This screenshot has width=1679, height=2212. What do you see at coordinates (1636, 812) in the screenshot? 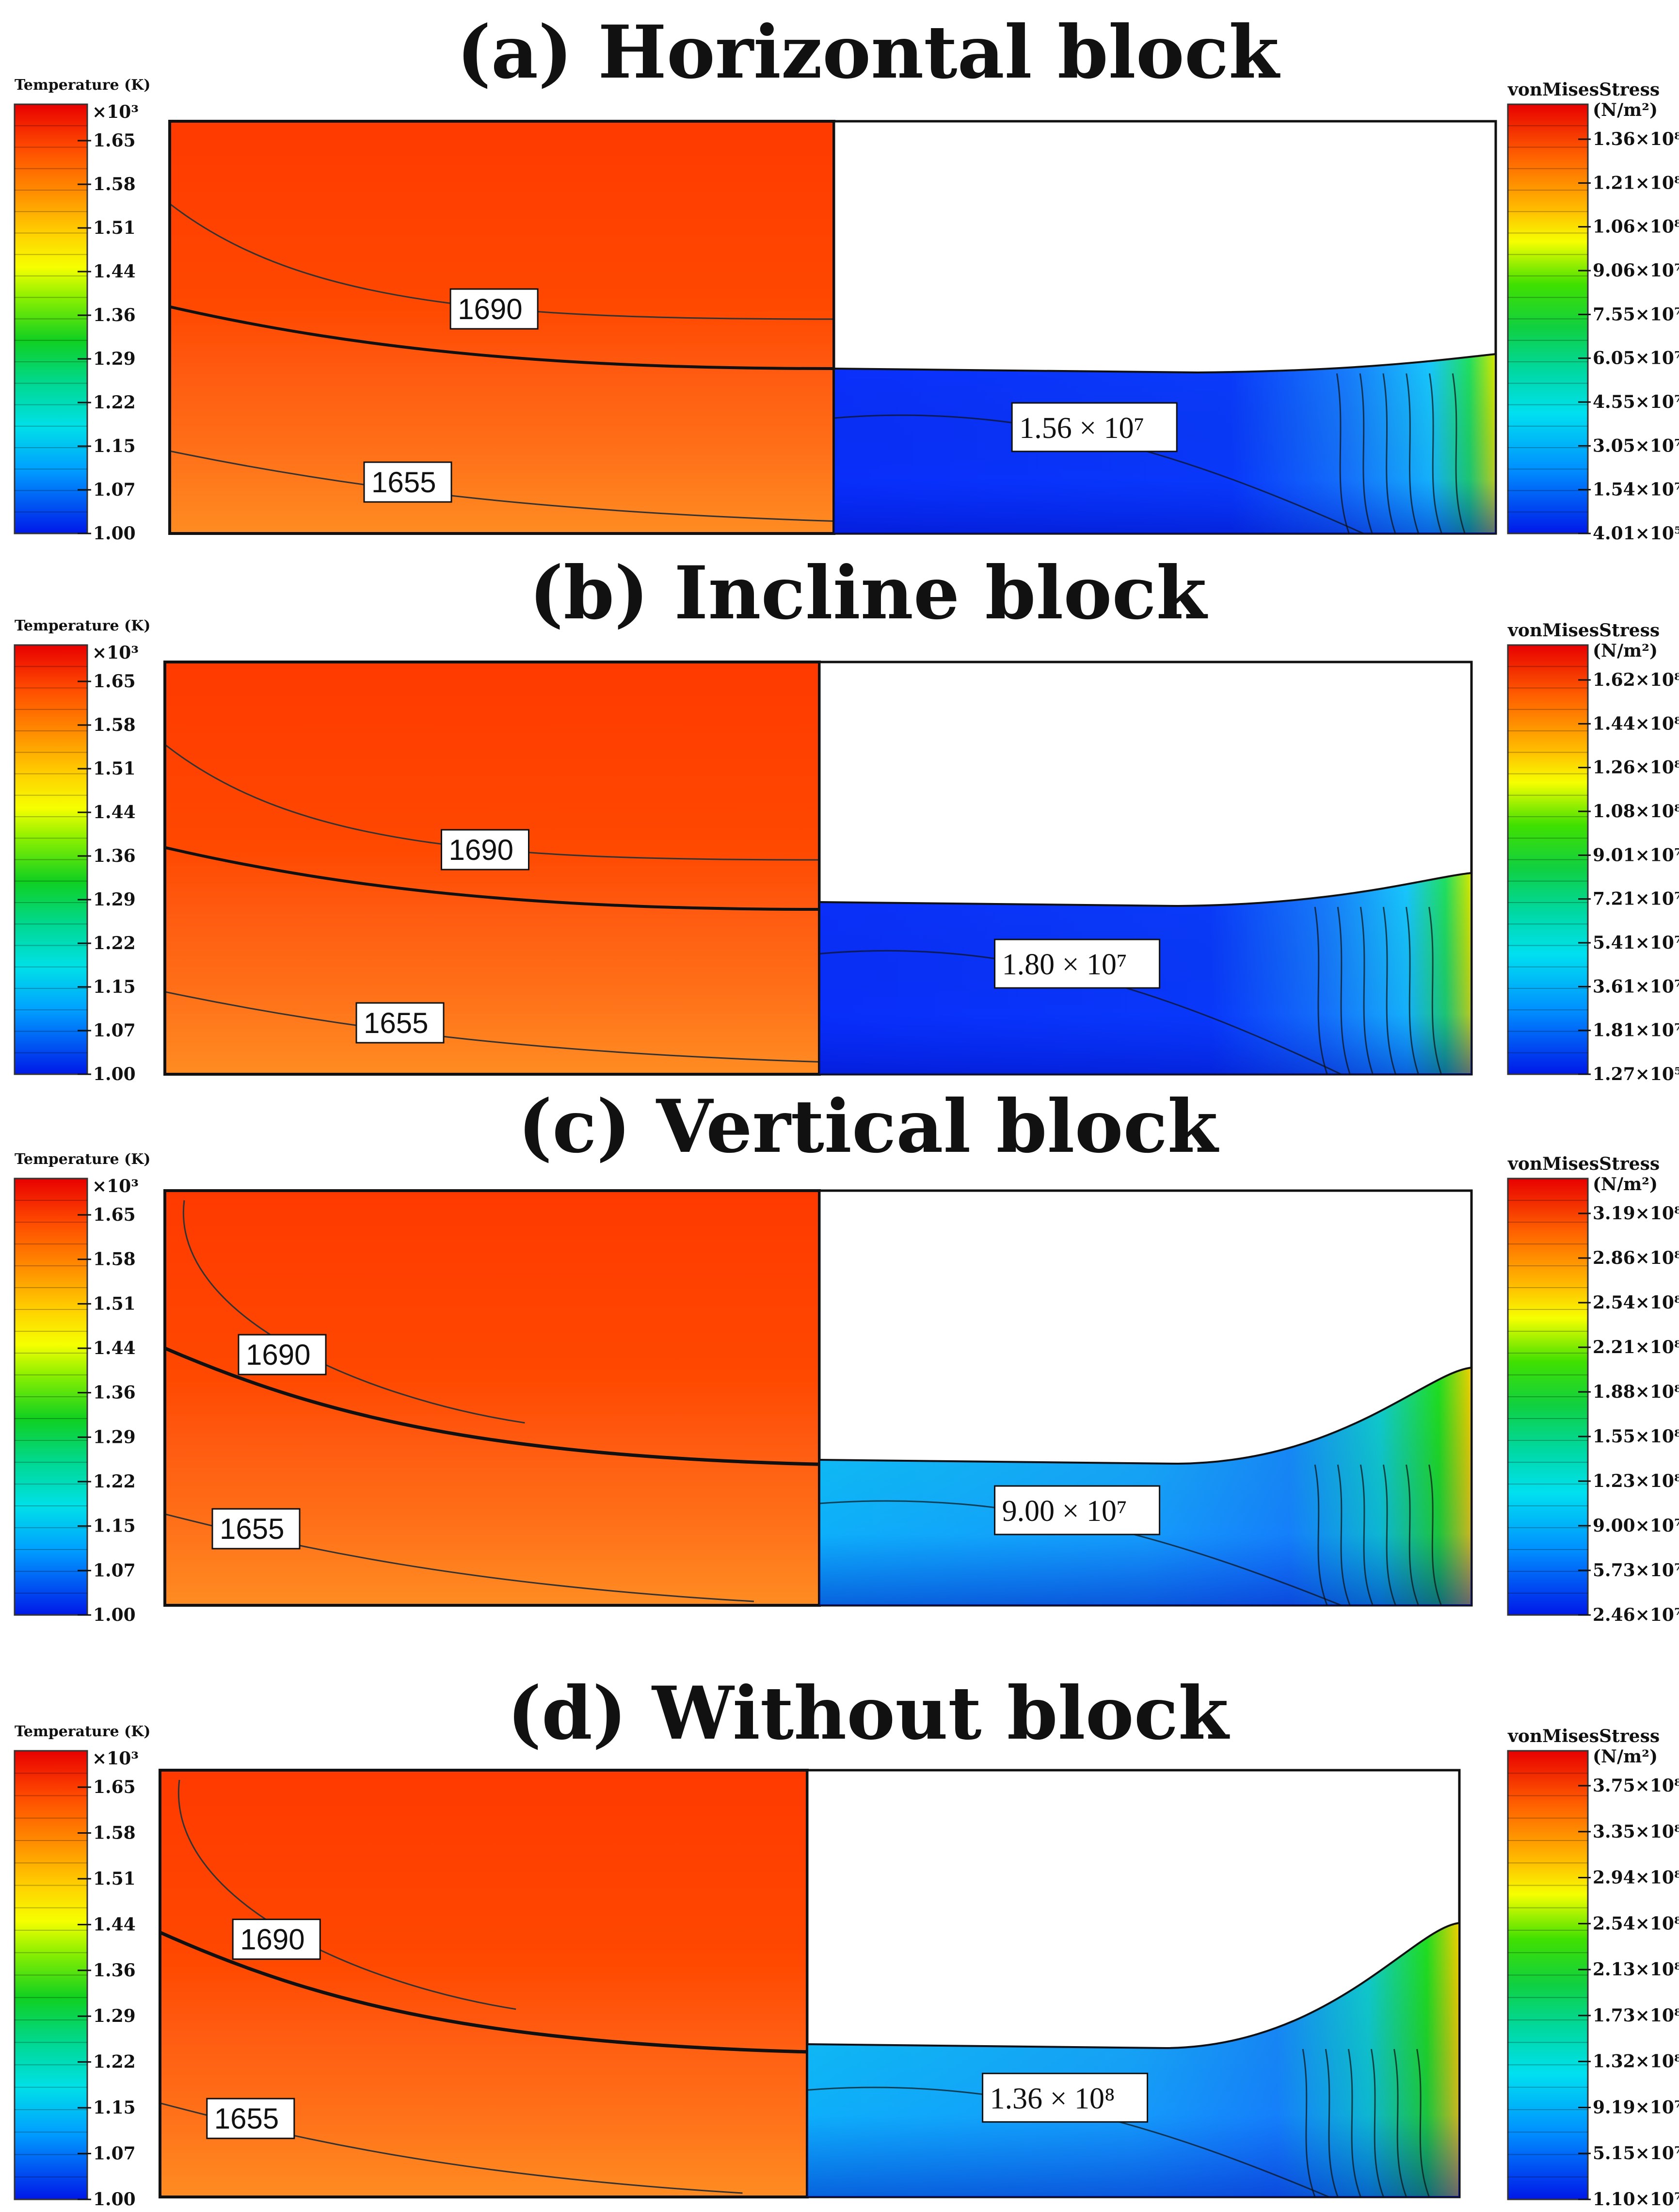
I see `stress-tick-label: 1.08×10⁸` at bounding box center [1636, 812].